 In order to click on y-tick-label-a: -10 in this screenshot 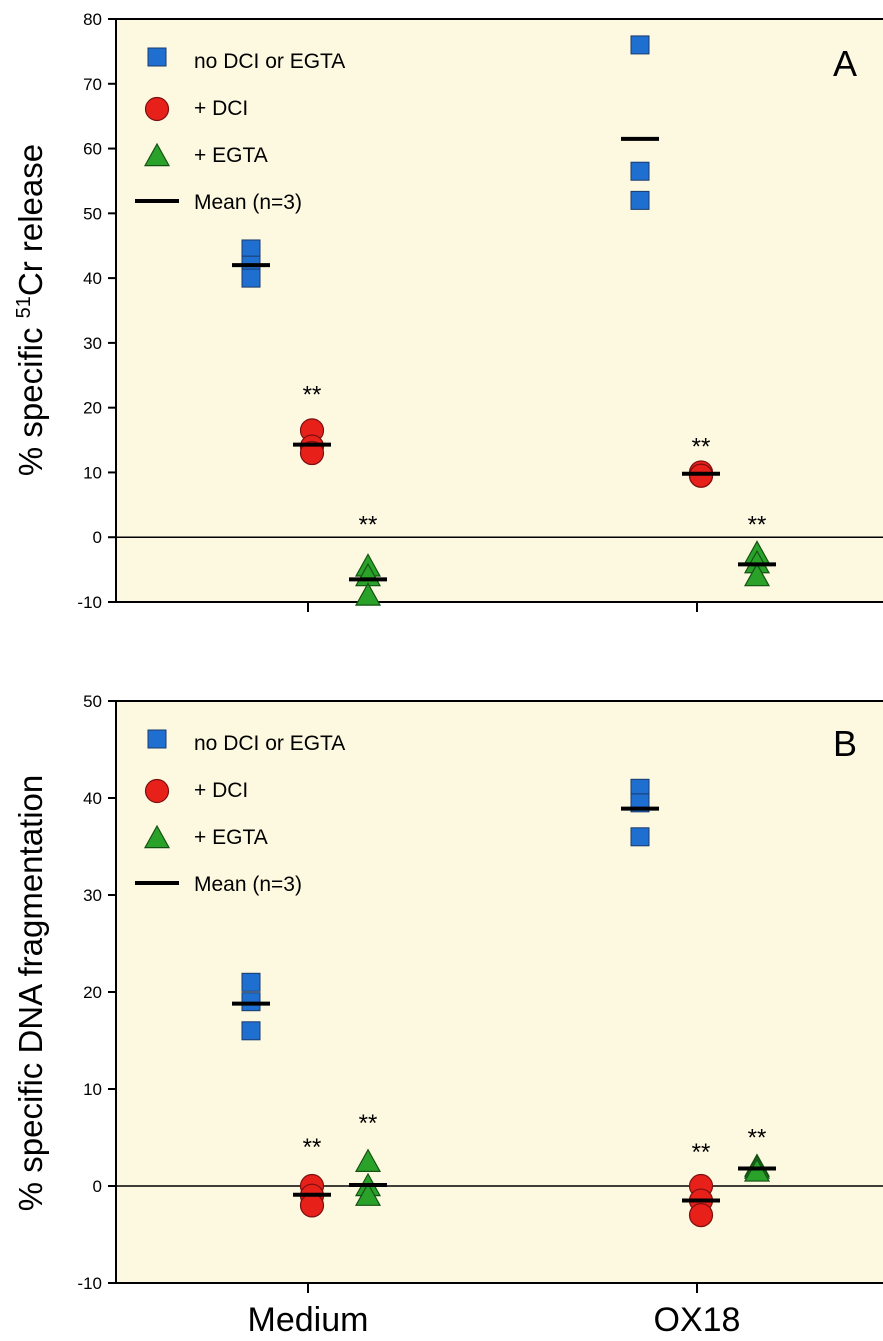, I will do `click(89, 602)`.